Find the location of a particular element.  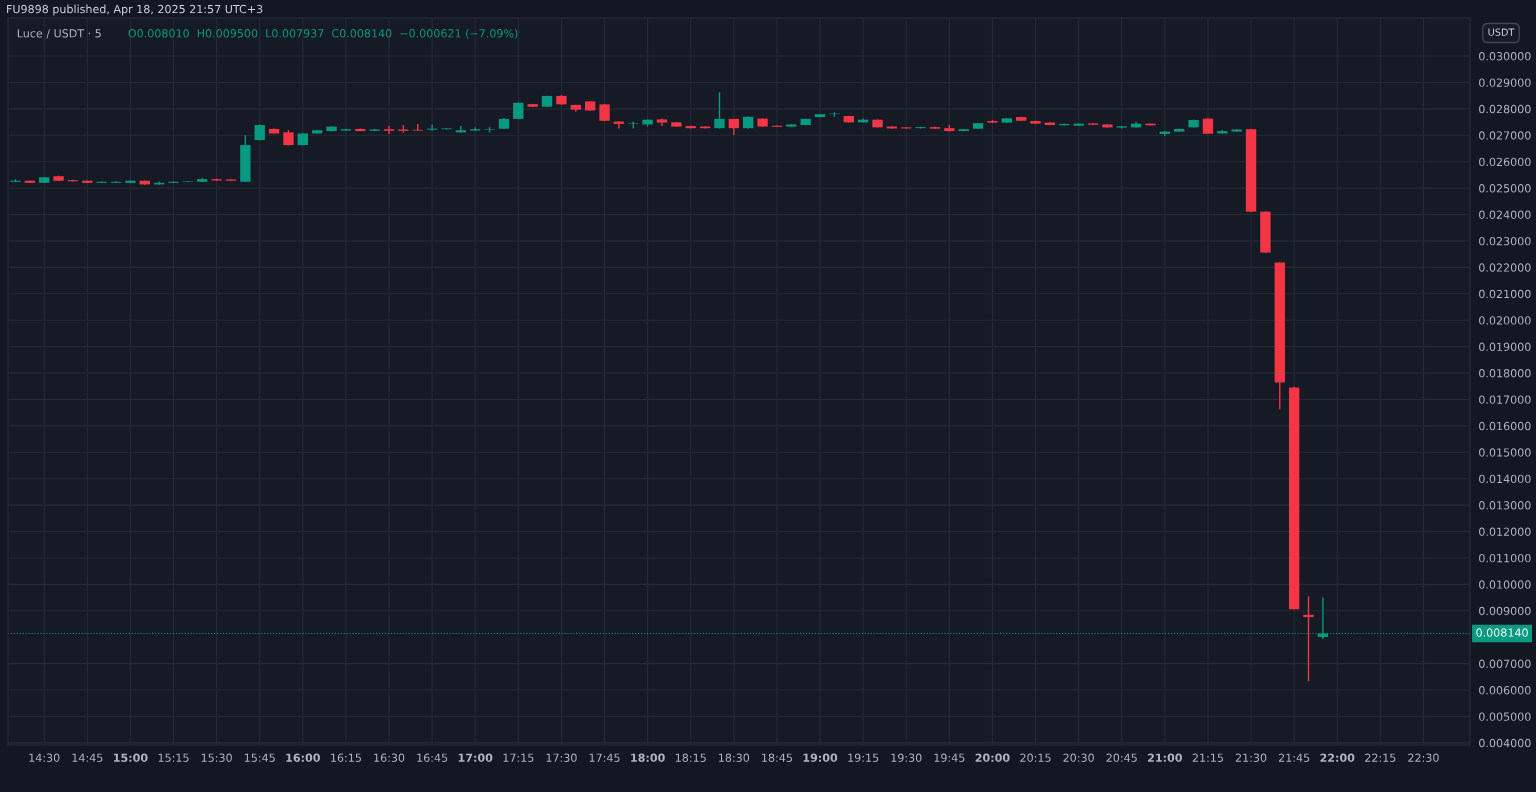

y-tick-label: 0.004000 is located at coordinates (1505, 743).